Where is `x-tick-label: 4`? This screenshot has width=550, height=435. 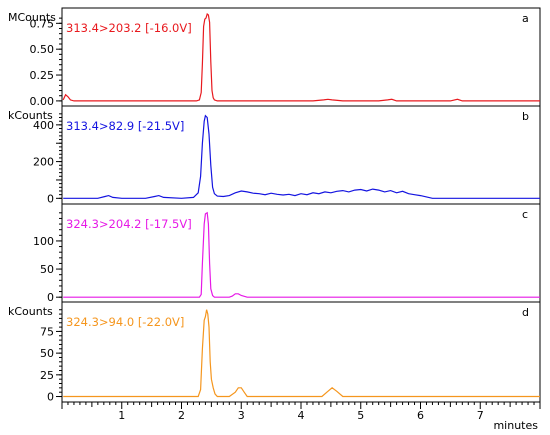
x-tick-label: 4 is located at coordinates (301, 415).